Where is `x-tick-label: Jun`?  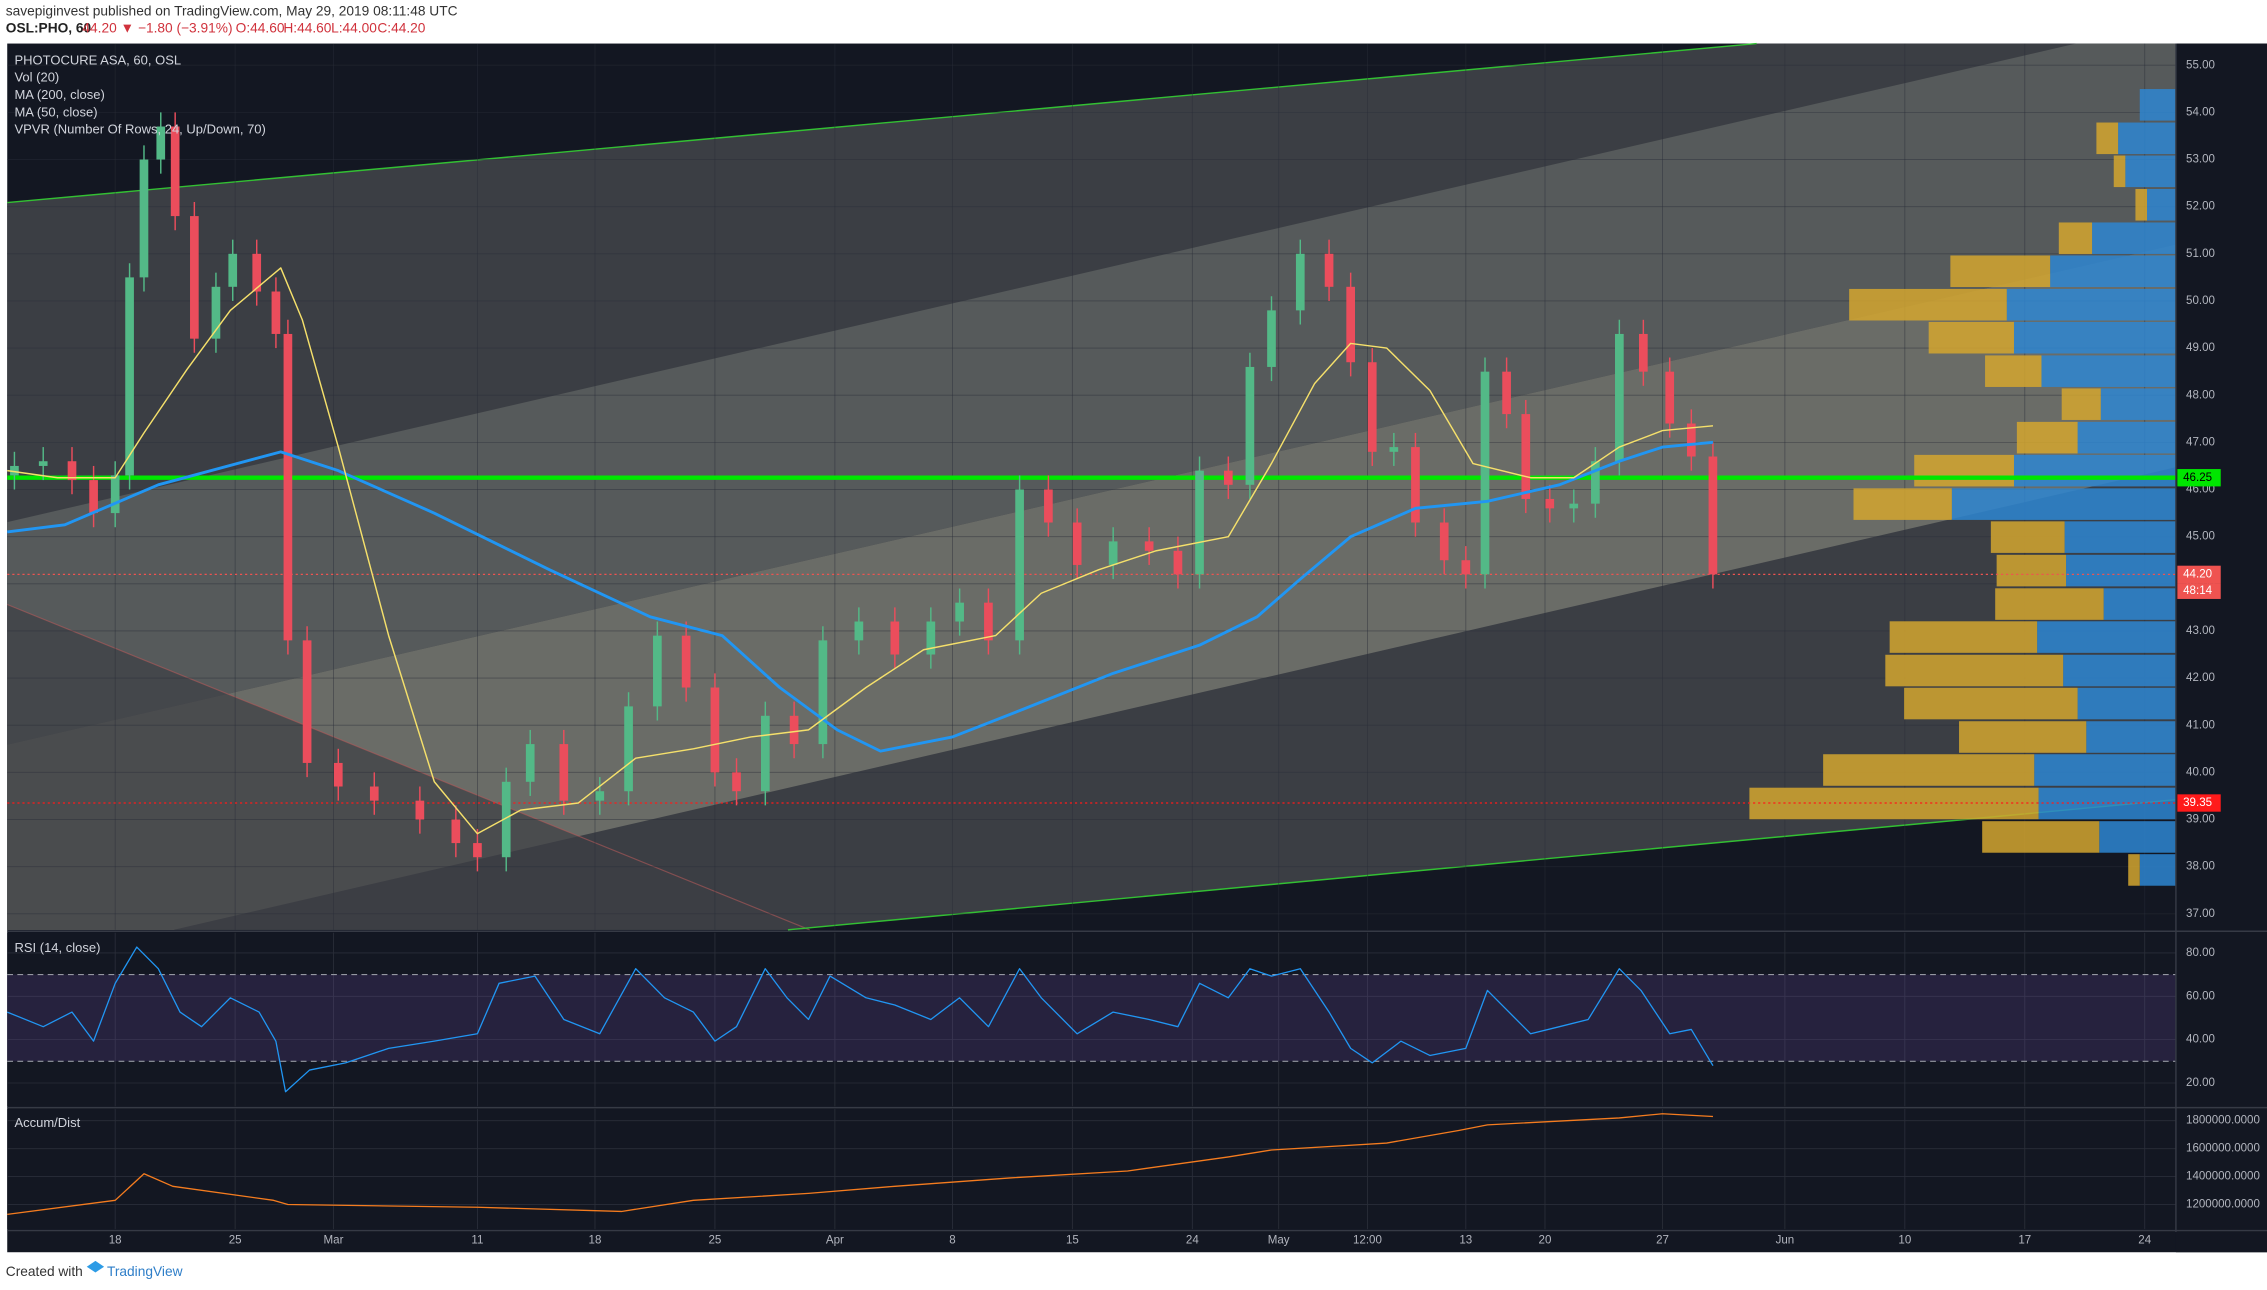 x-tick-label: Jun is located at coordinates (1785, 1241).